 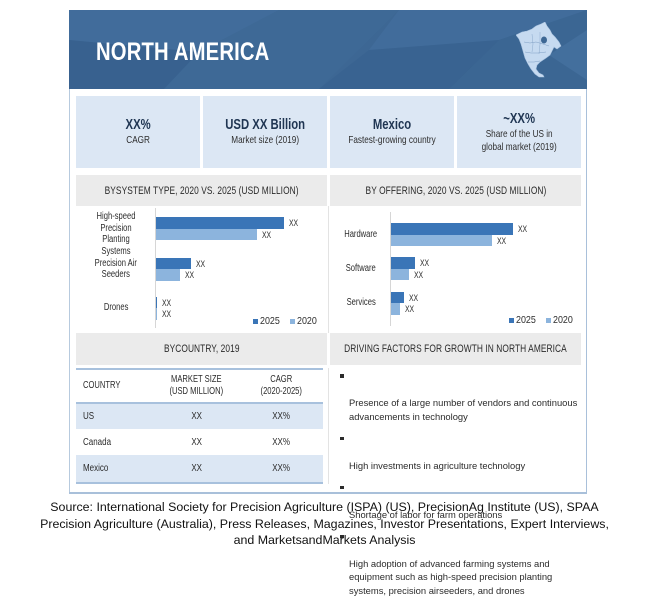 I want to click on cell-country: Mexico, so click(x=96, y=468).